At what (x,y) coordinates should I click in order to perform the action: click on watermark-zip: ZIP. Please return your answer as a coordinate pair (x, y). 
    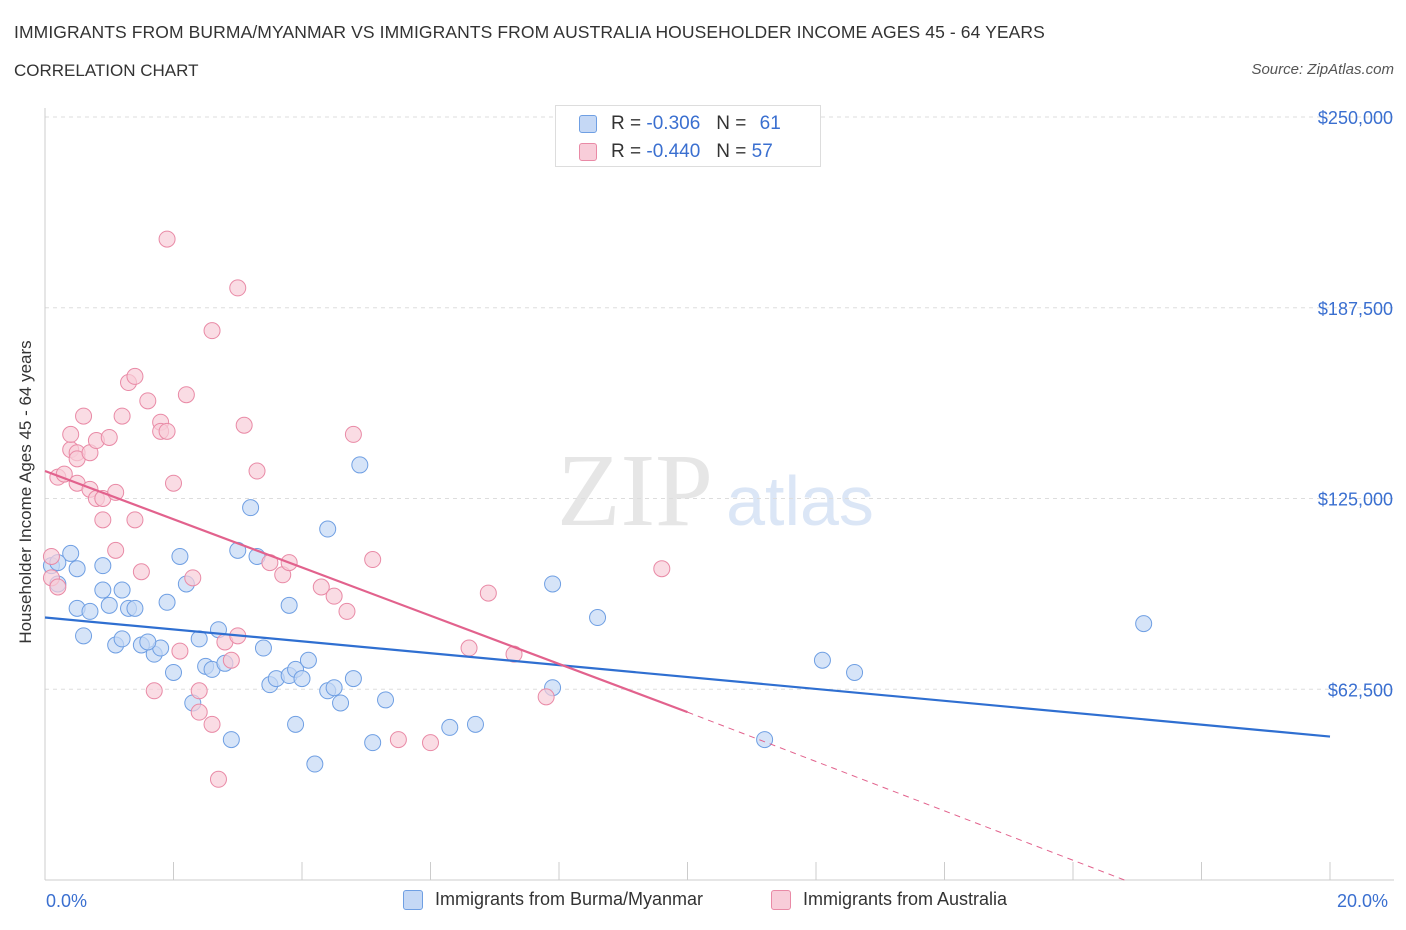
    Looking at the image, I should click on (635, 490).